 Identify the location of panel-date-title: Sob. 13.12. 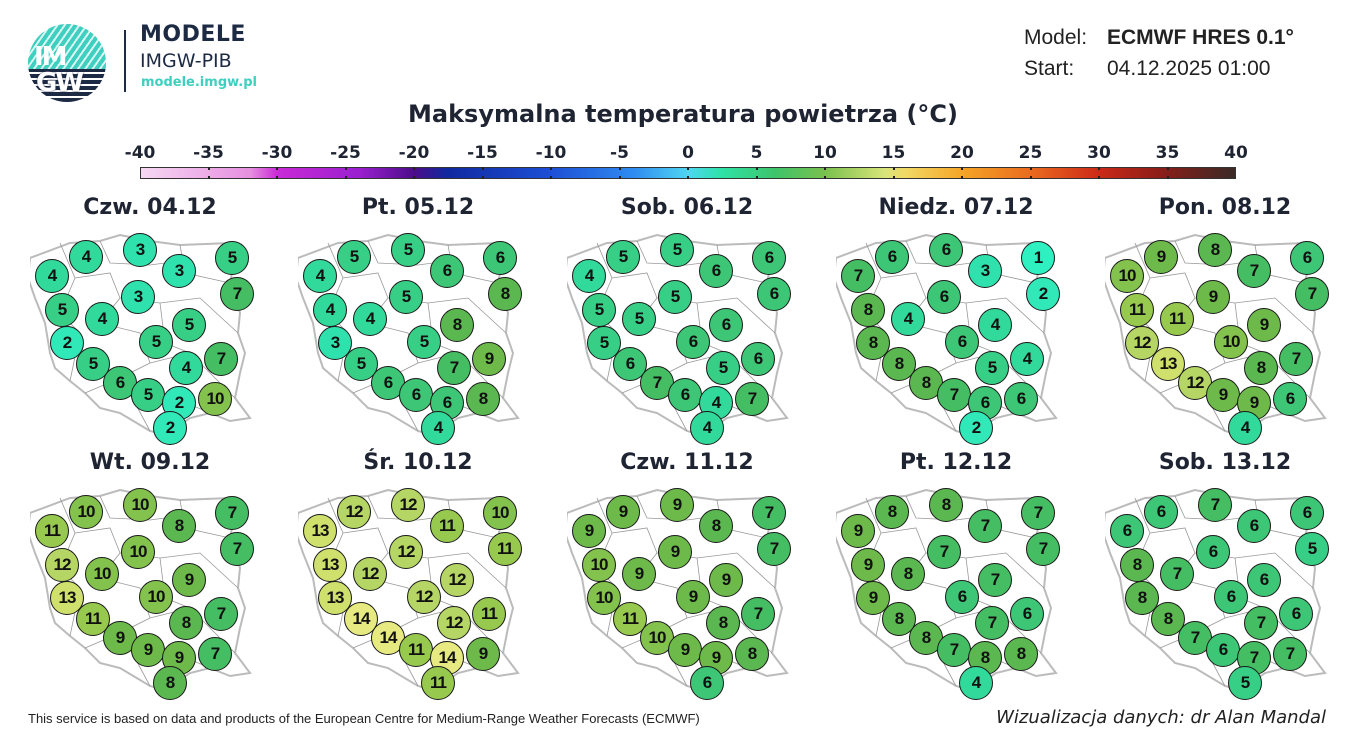
(1225, 462).